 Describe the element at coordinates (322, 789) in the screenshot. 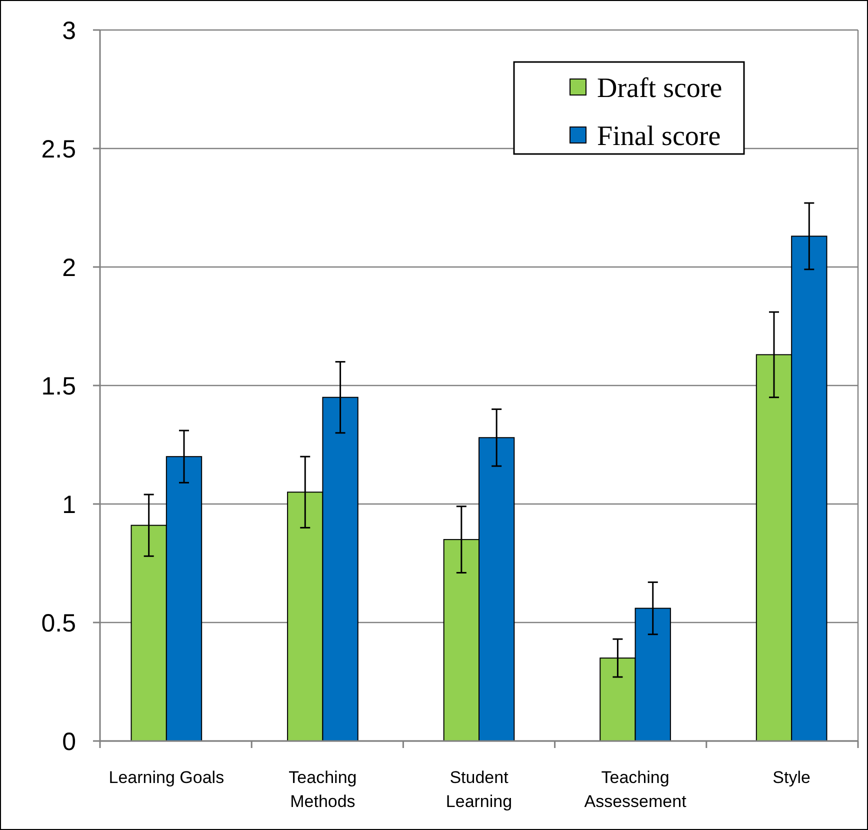

I see `x-tick-label: Teaching Methods` at that location.